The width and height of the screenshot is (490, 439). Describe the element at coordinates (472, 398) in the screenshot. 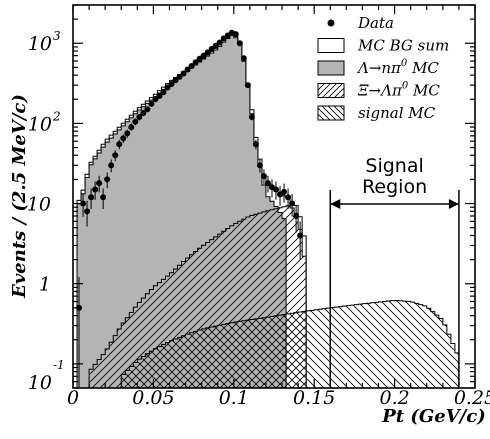

I see `x-tick-label-5: 0.25` at that location.